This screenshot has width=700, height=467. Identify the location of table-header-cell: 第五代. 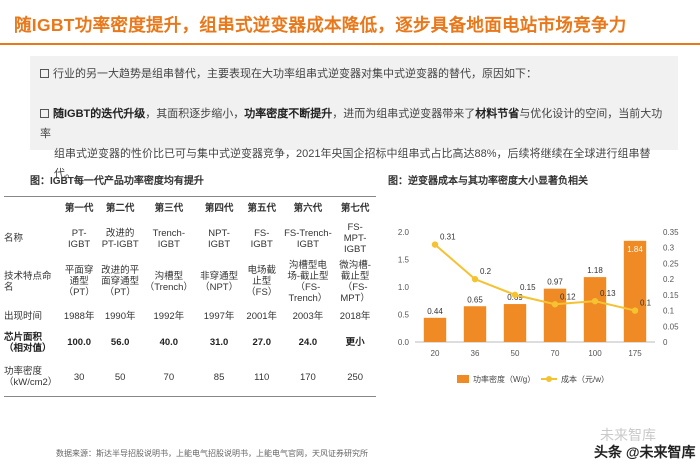
(261, 208).